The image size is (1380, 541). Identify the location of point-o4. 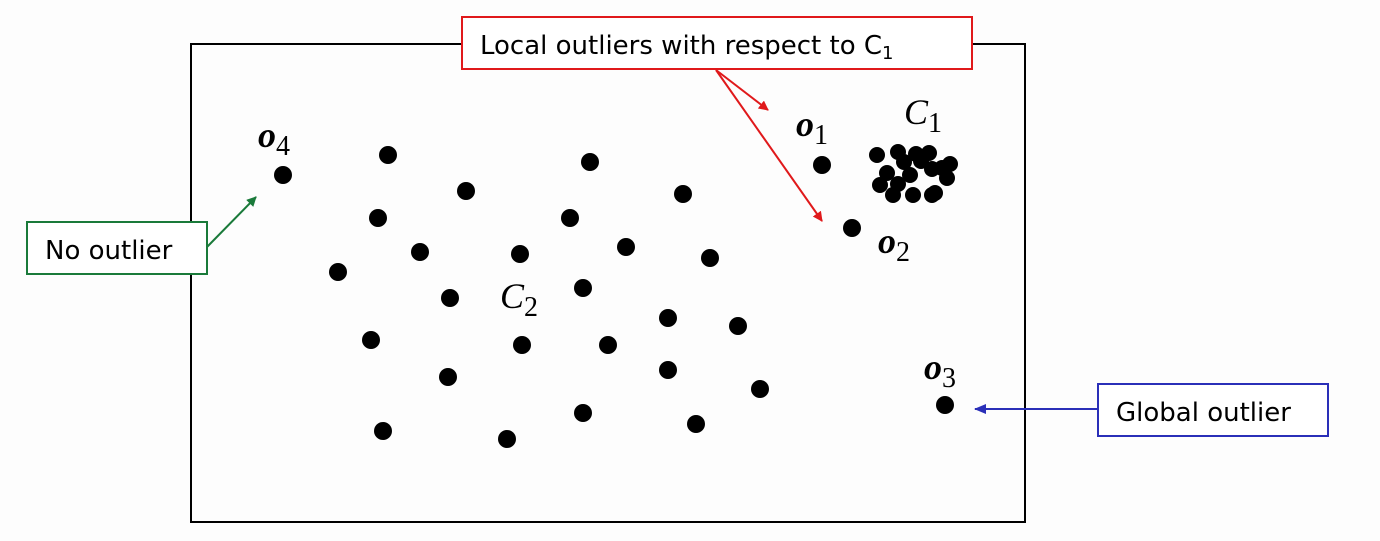
(283, 175).